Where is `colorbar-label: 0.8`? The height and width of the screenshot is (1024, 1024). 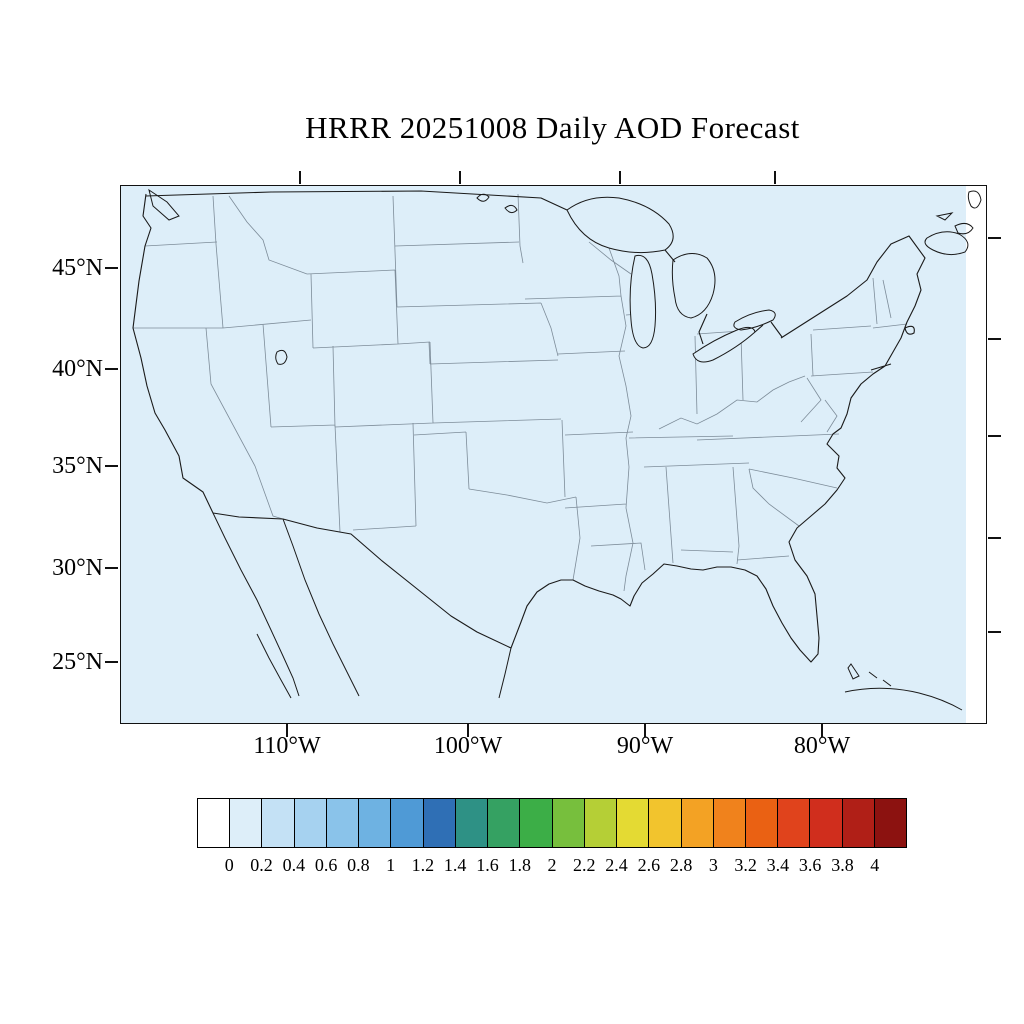
colorbar-label: 0.8 is located at coordinates (358, 865).